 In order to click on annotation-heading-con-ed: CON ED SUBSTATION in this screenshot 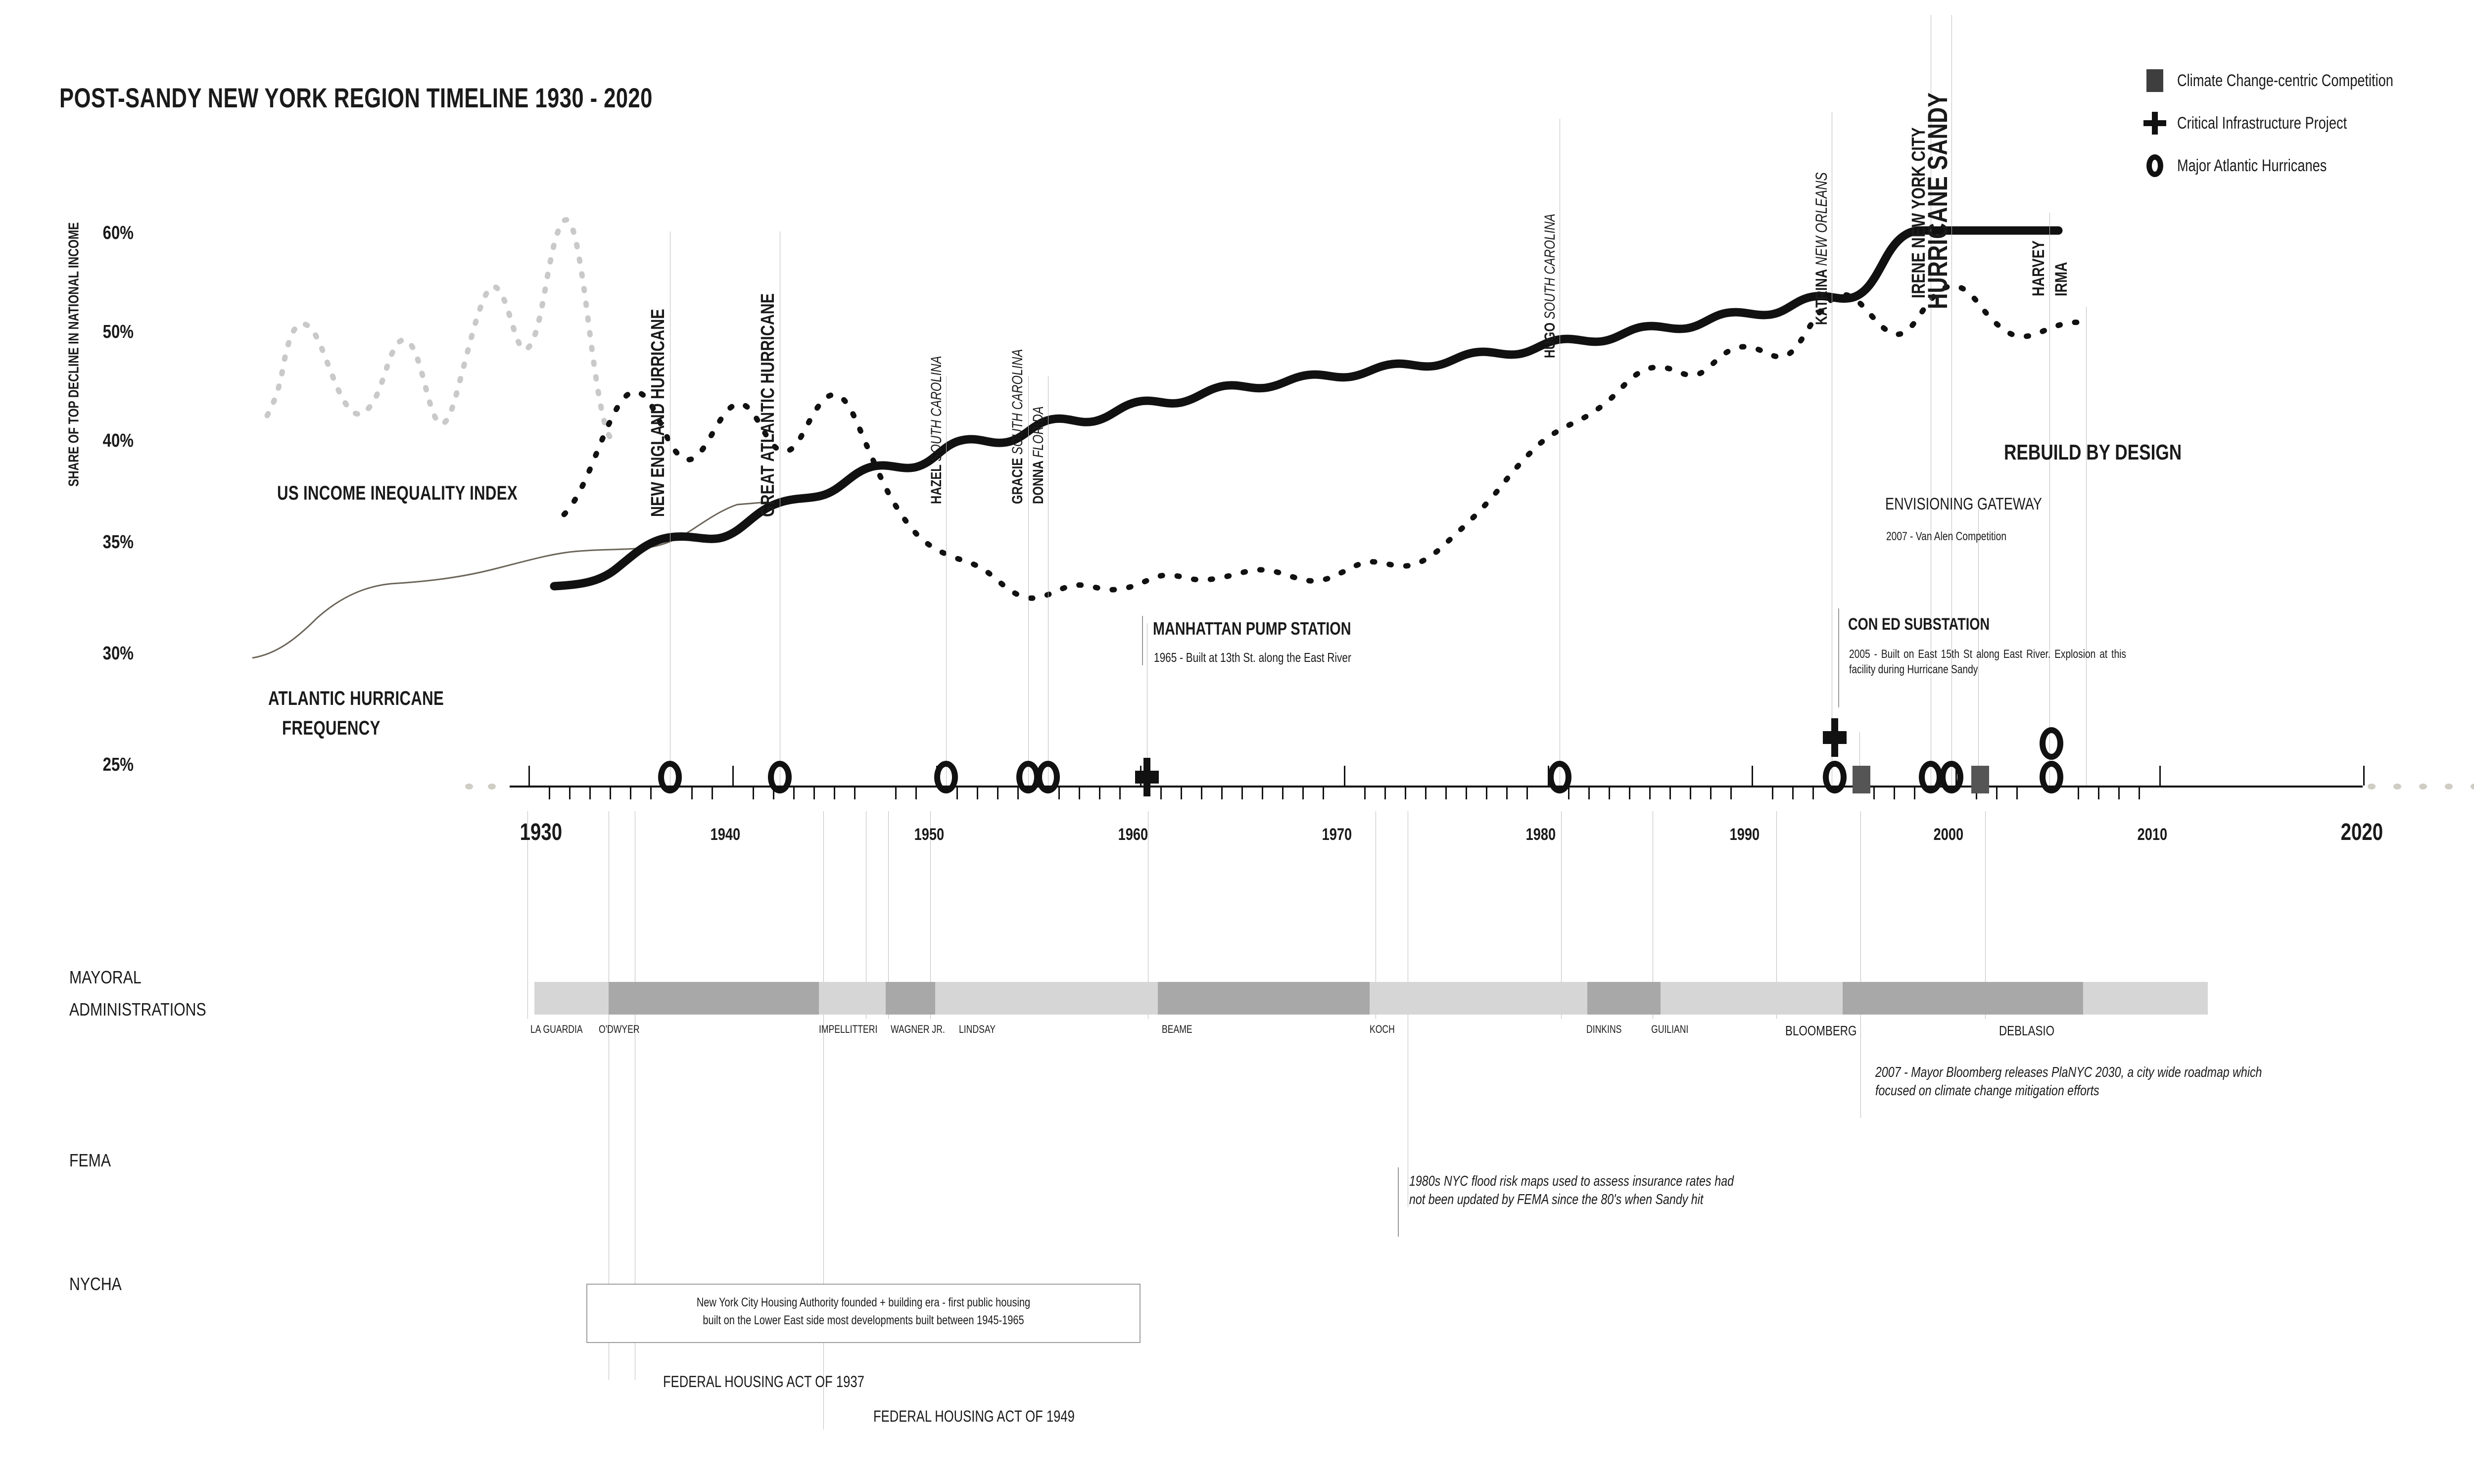, I will do `click(1919, 624)`.